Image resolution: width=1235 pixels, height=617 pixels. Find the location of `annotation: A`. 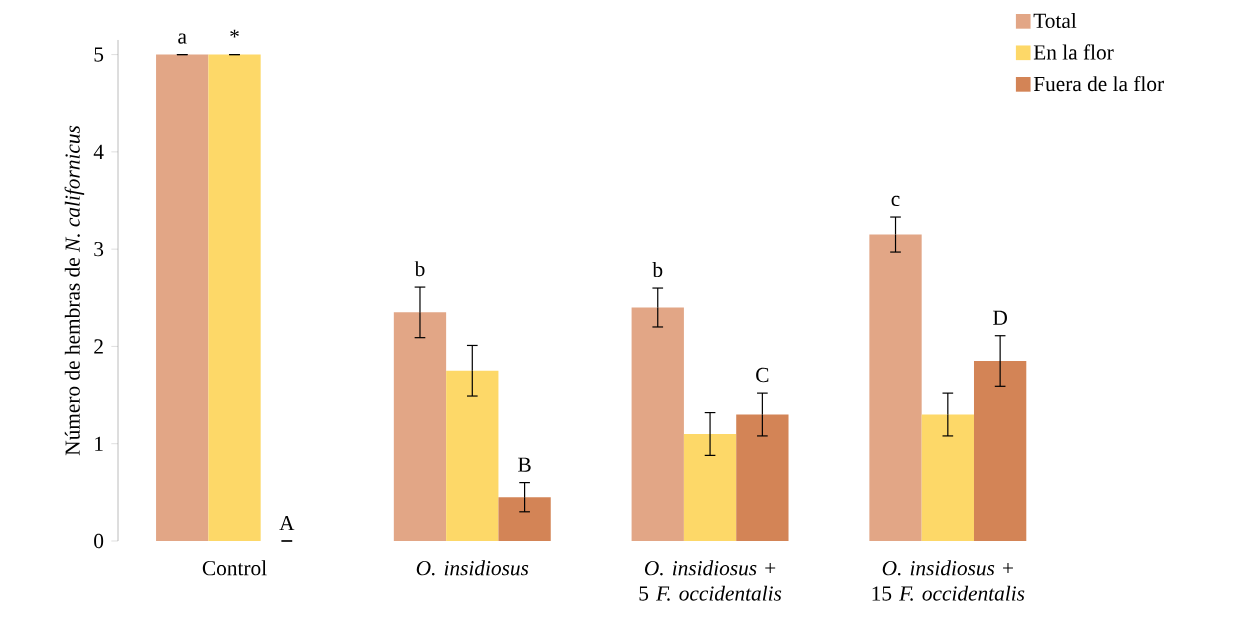

annotation: A is located at coordinates (287, 523).